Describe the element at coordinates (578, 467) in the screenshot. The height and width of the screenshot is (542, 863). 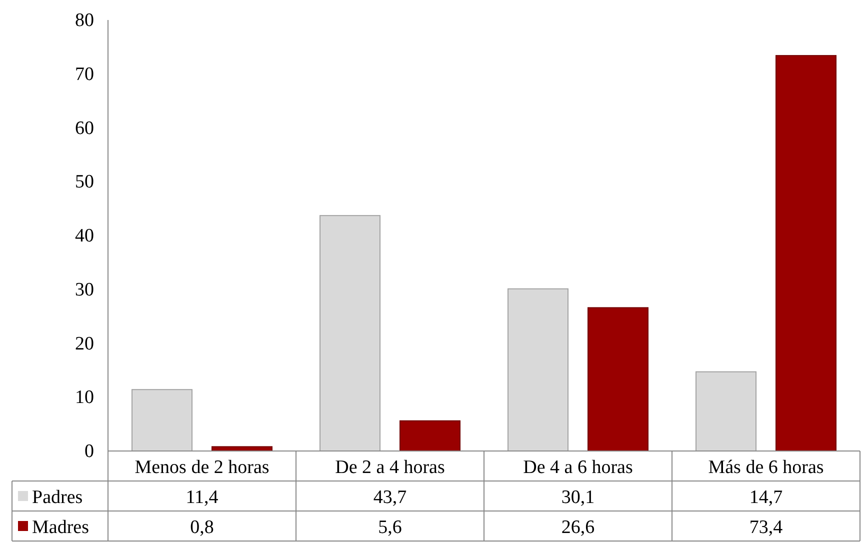
I see `x-tick-label: De 4 a 6 horas` at that location.